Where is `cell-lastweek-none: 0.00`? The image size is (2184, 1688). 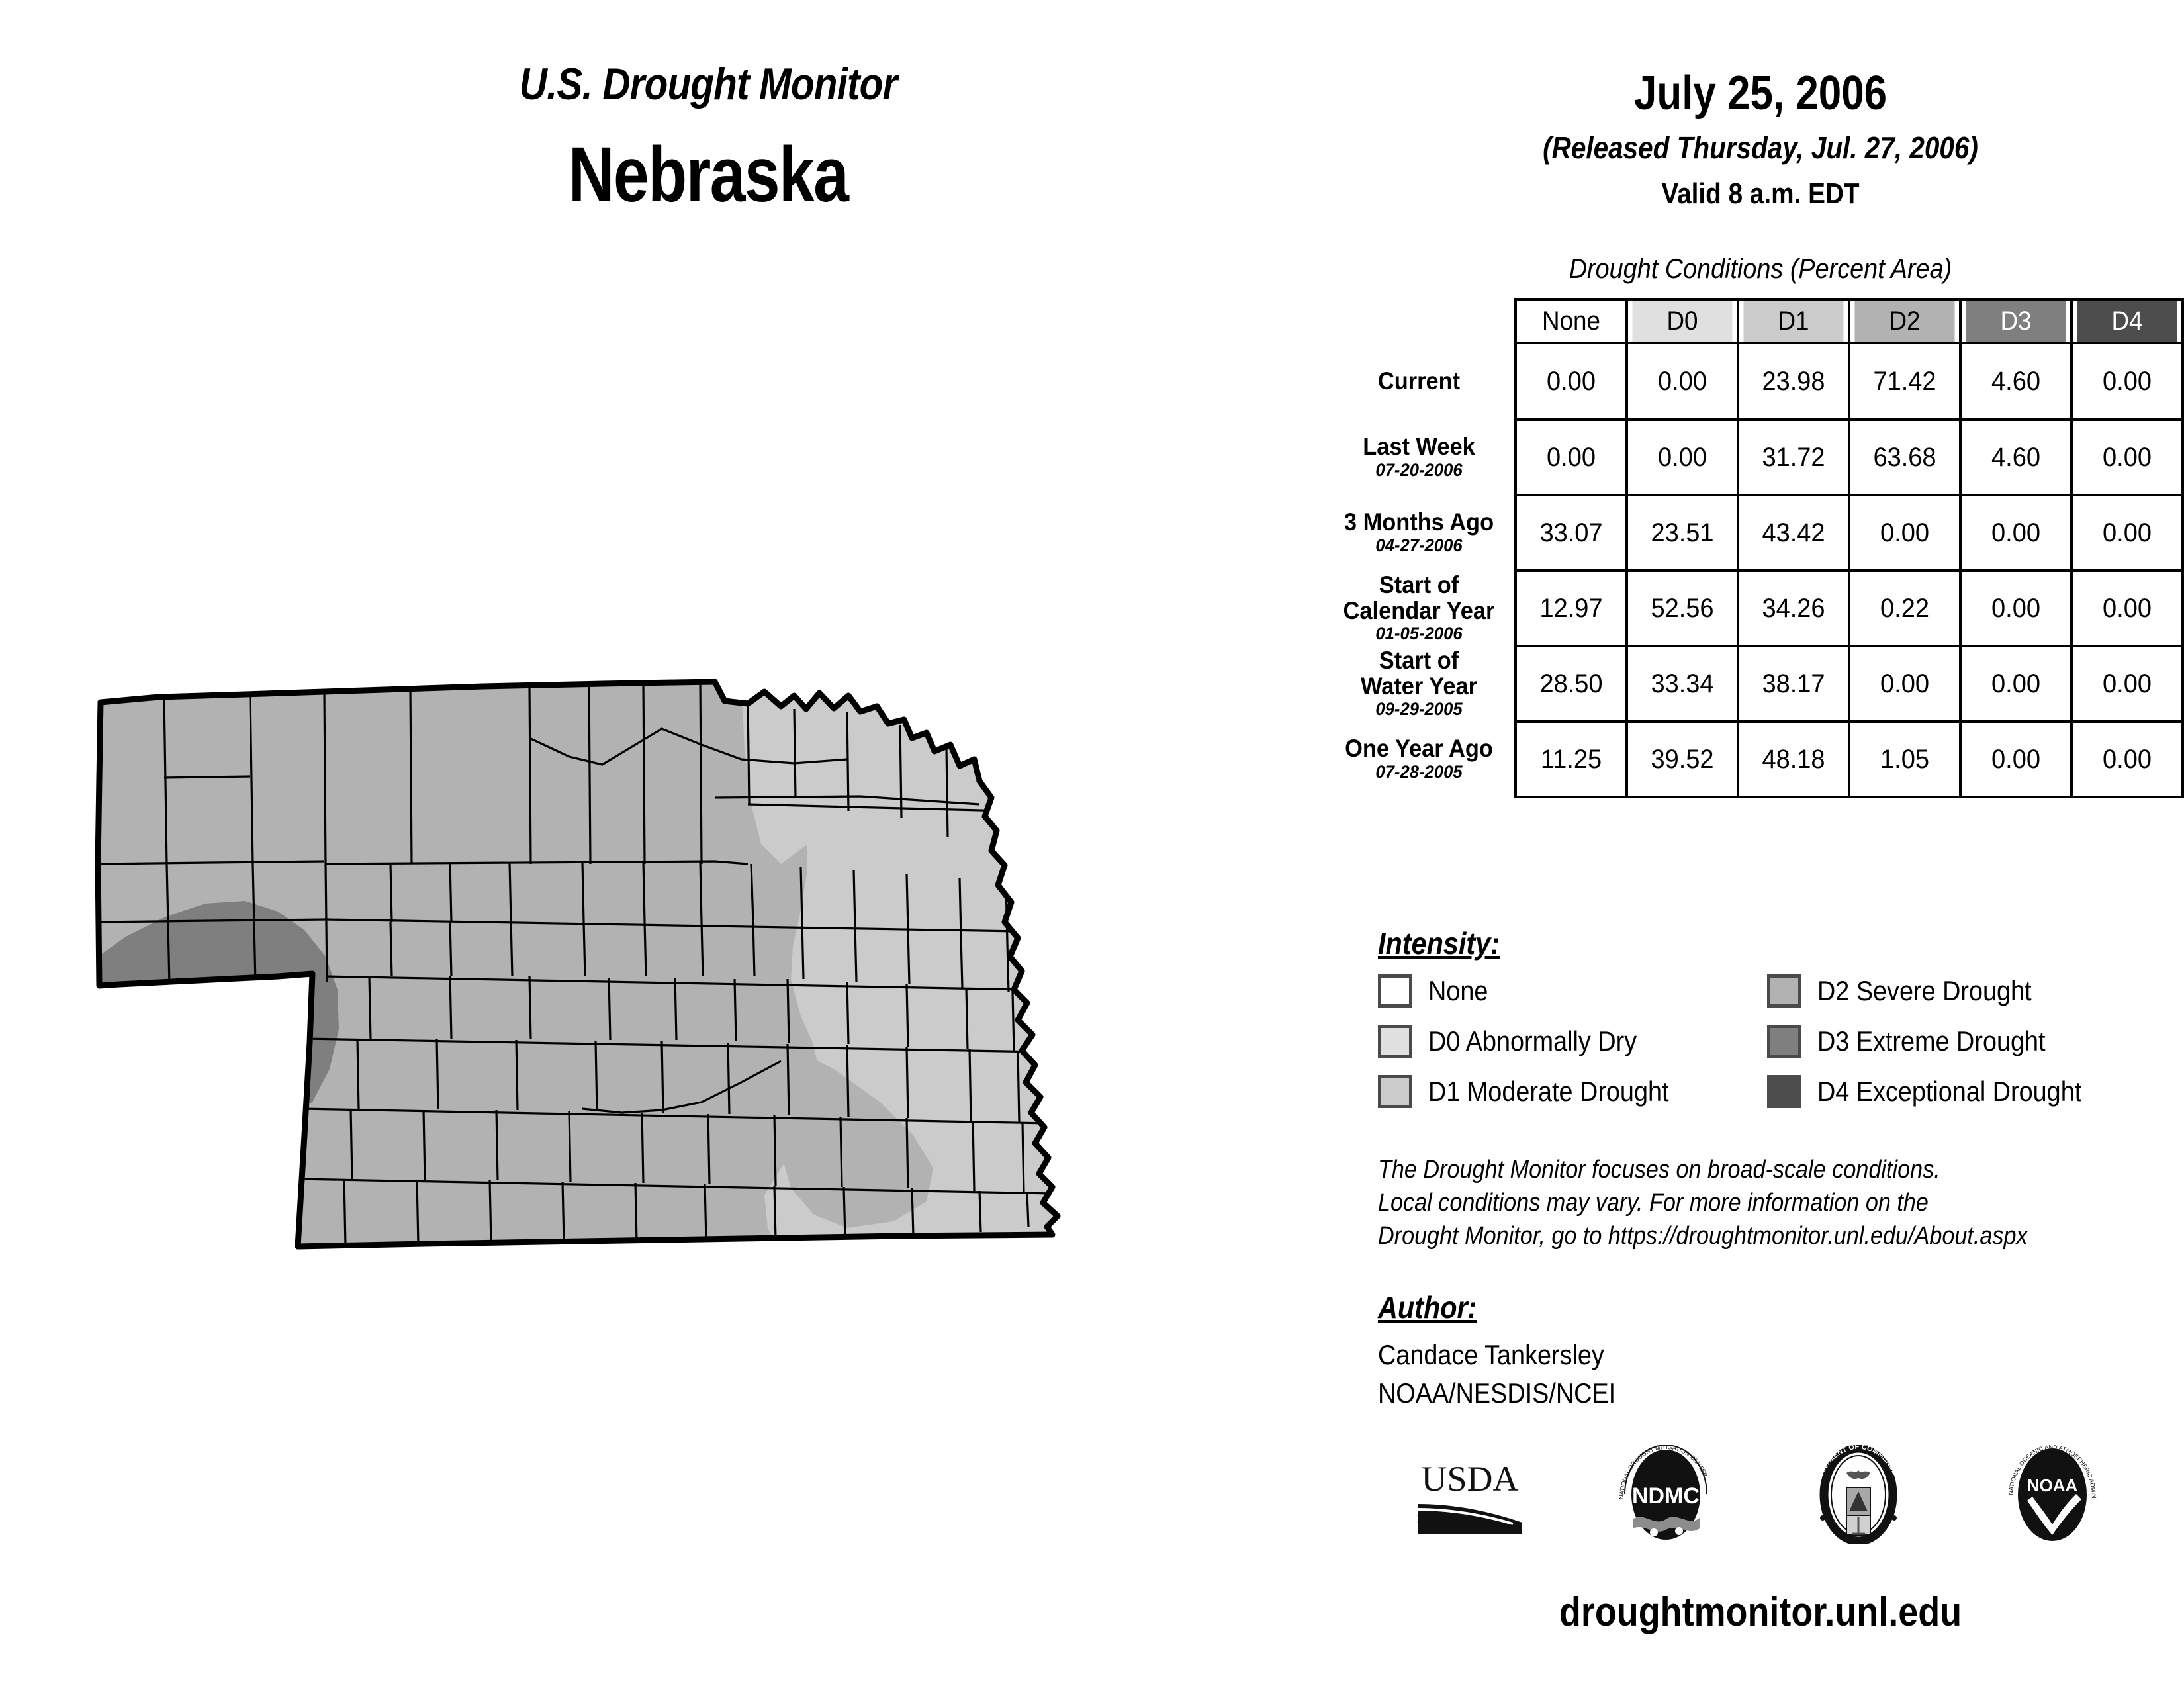
cell-lastweek-none: 0.00 is located at coordinates (1571, 457).